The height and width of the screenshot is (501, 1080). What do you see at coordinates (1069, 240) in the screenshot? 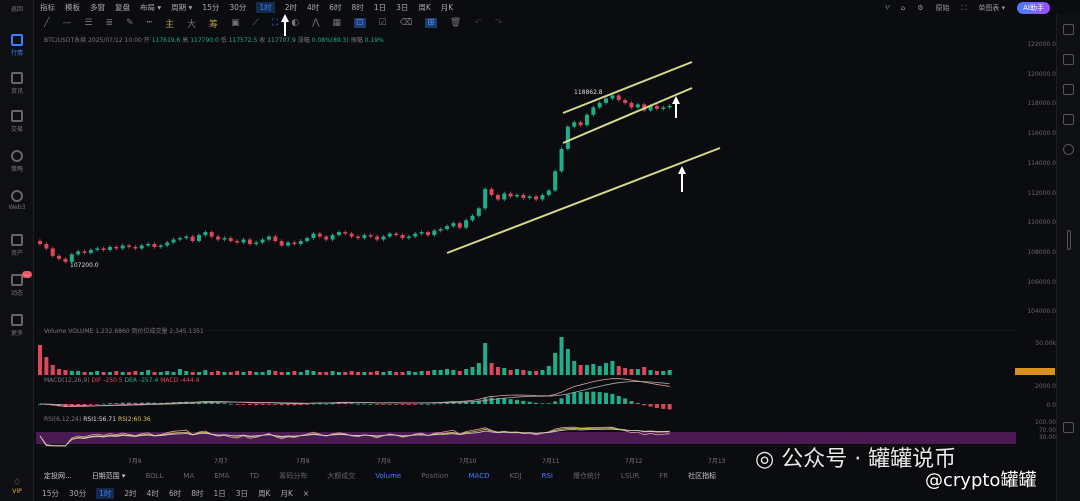
I see `scrollbar-handle` at bounding box center [1069, 240].